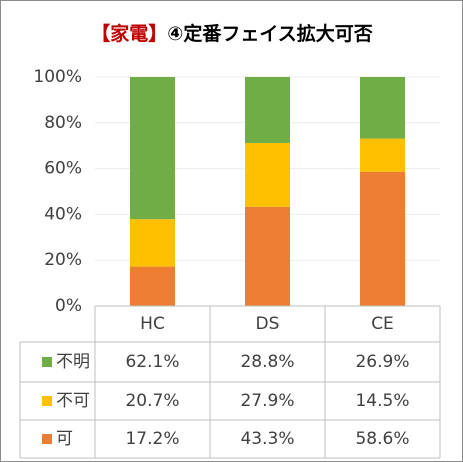 The height and width of the screenshot is (462, 463). Describe the element at coordinates (129, 33) in the screenshot. I see `title-prefix: 【家電】` at that location.